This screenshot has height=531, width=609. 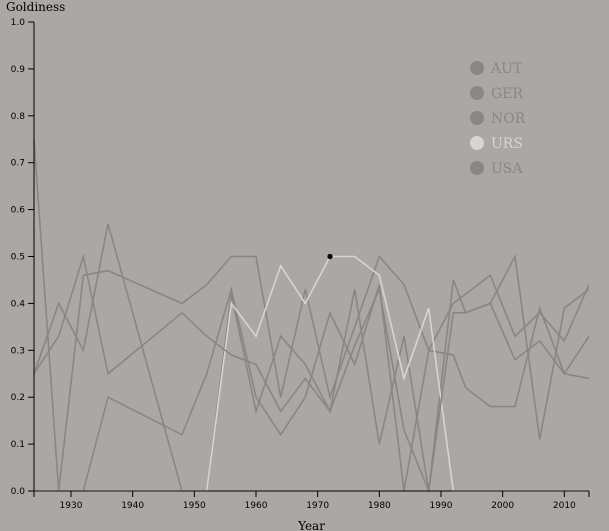 I want to click on legend: AUT GER NOR URS USA, so click(x=498, y=119).